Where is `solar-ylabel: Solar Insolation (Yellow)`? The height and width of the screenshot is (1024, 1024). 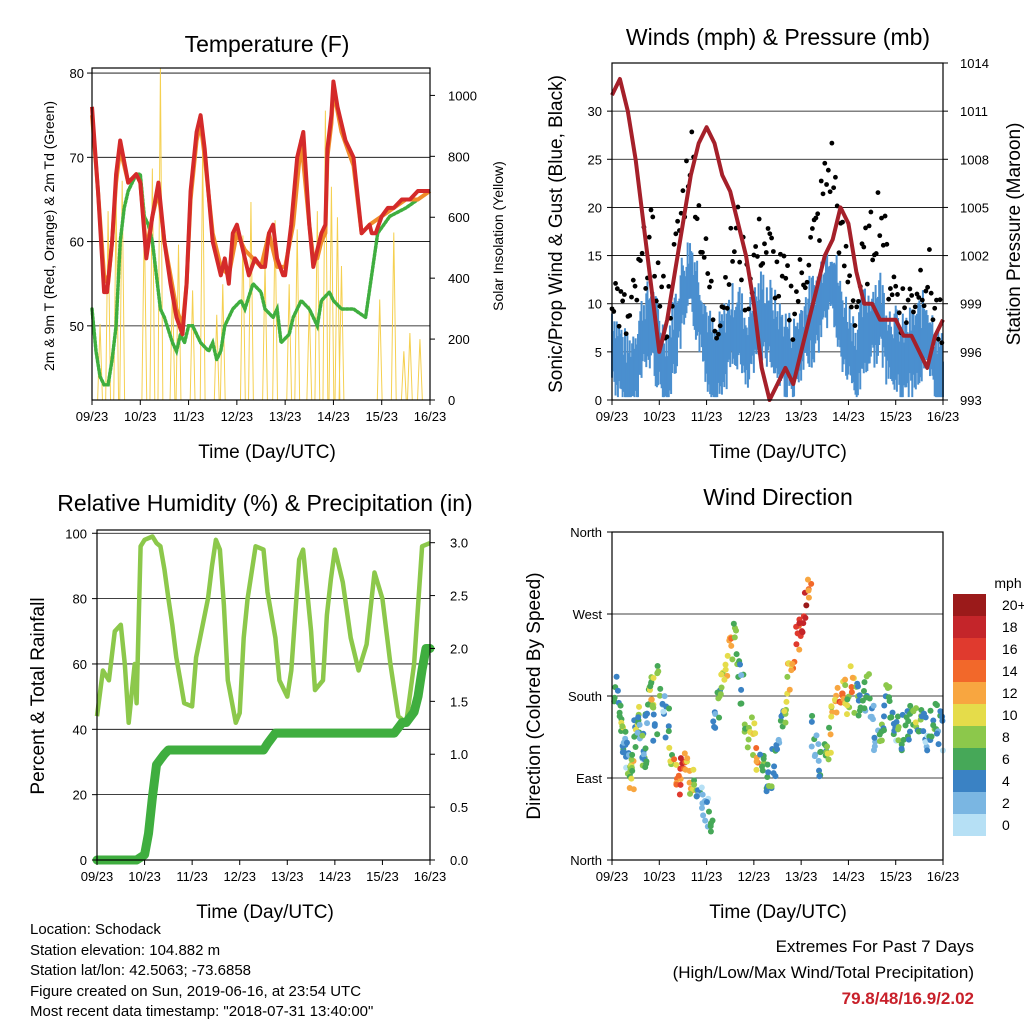 solar-ylabel: Solar Insolation (Yellow) is located at coordinates (498, 236).